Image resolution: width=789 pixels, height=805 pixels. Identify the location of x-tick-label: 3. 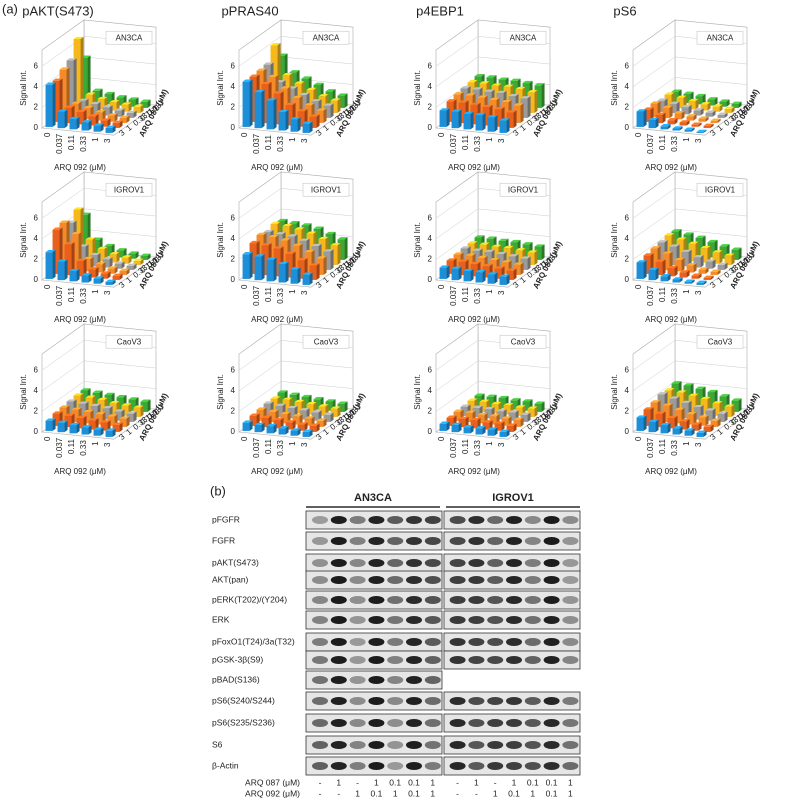
(107, 140).